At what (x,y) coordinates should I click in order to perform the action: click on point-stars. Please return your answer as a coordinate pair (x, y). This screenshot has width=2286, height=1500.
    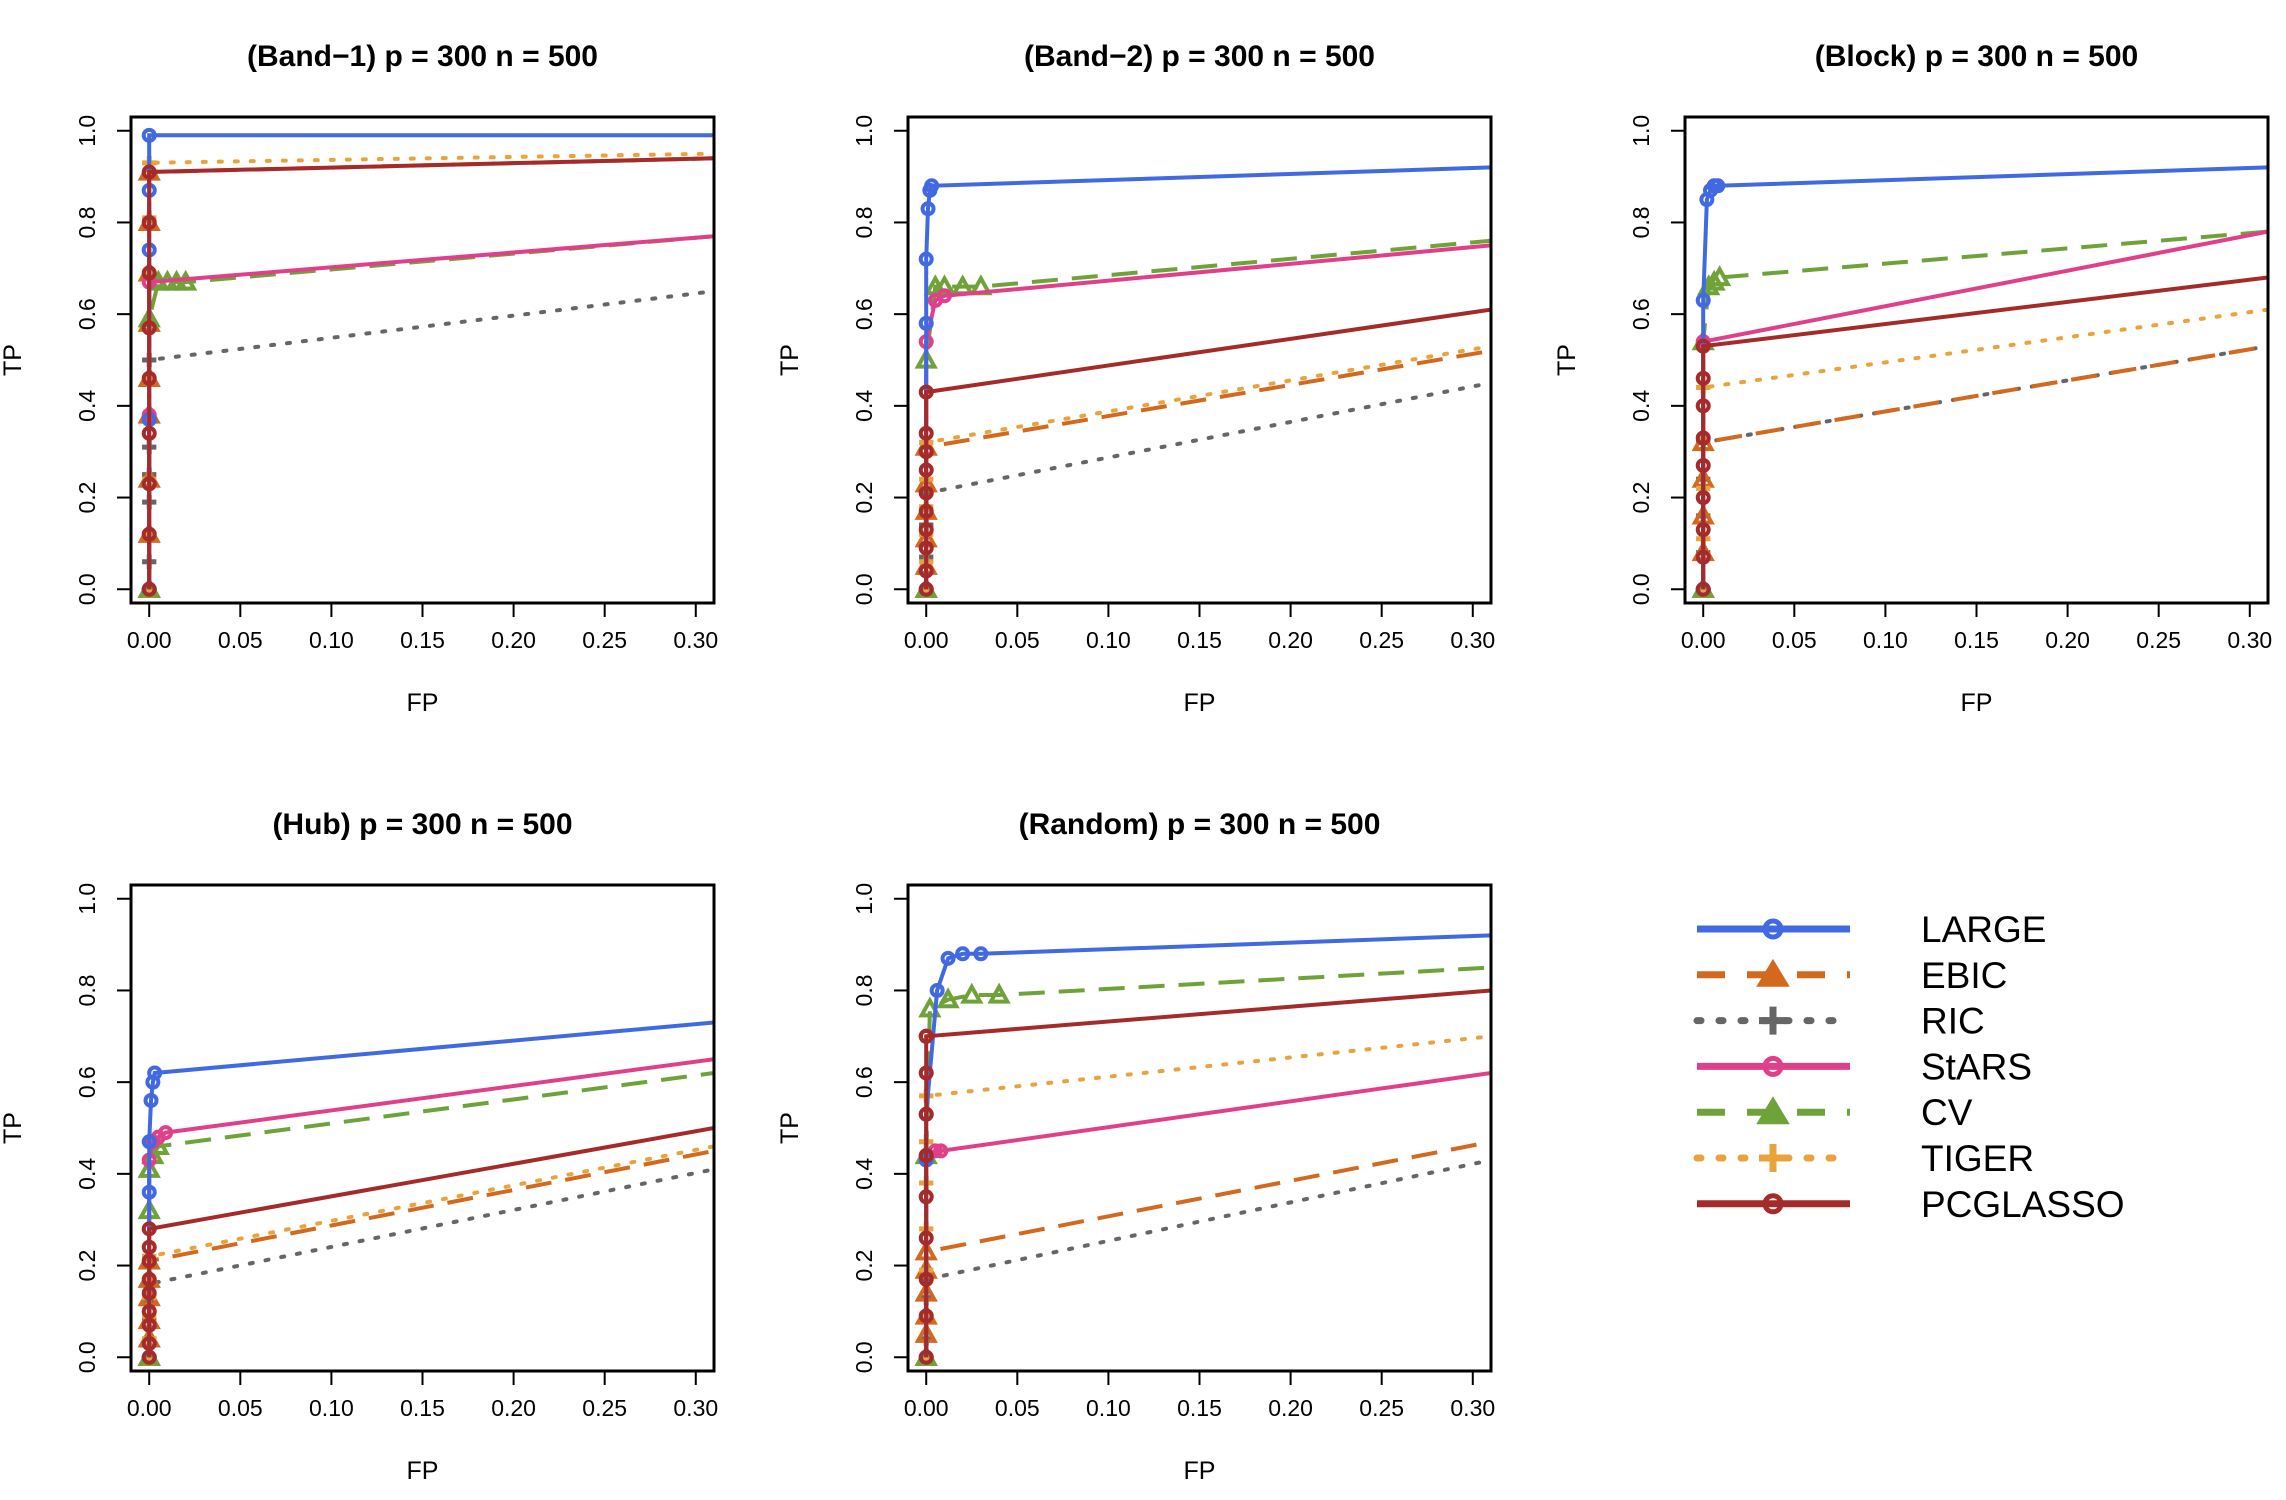
    Looking at the image, I should click on (166, 1133).